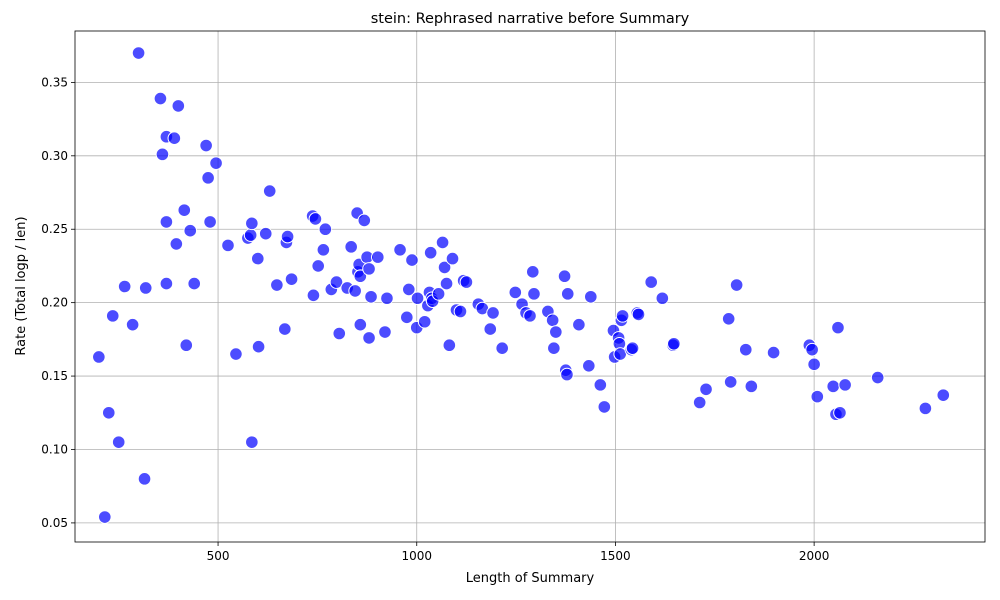 Image resolution: width=1000 pixels, height=600 pixels. What do you see at coordinates (615, 556) in the screenshot?
I see `x-tick-label: 1500` at bounding box center [615, 556].